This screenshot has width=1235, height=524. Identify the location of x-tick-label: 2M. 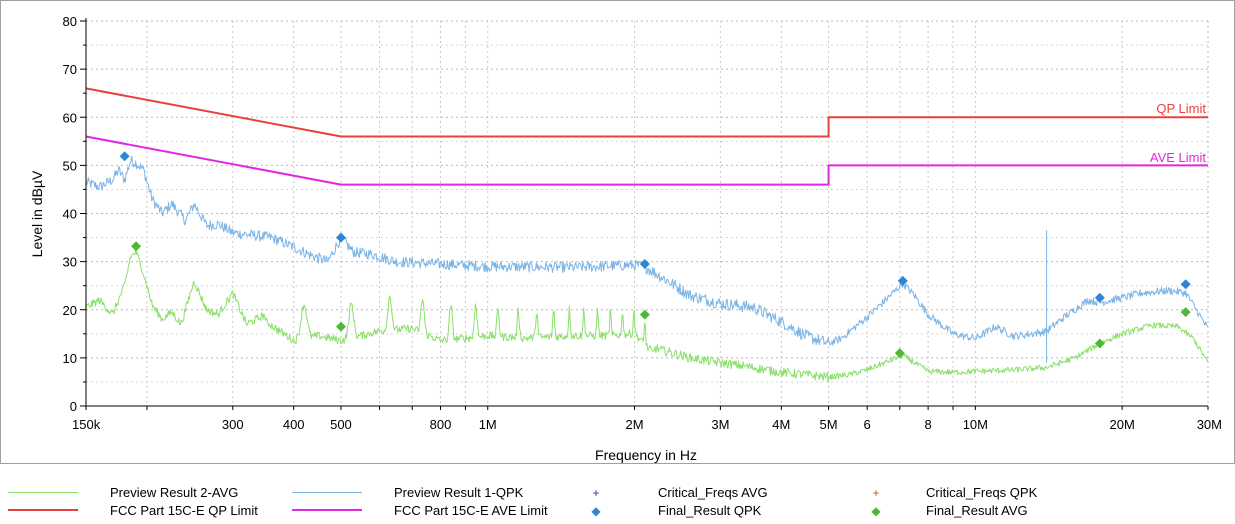
(634, 424).